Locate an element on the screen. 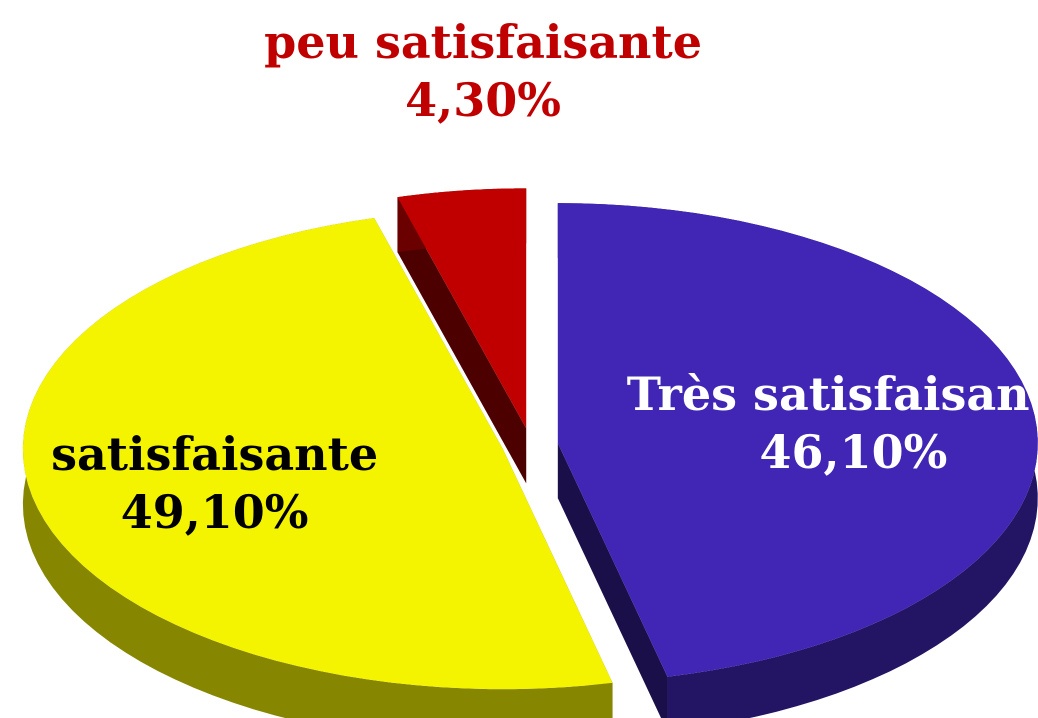  slice-label: Très satisfaisante is located at coordinates (832, 394).